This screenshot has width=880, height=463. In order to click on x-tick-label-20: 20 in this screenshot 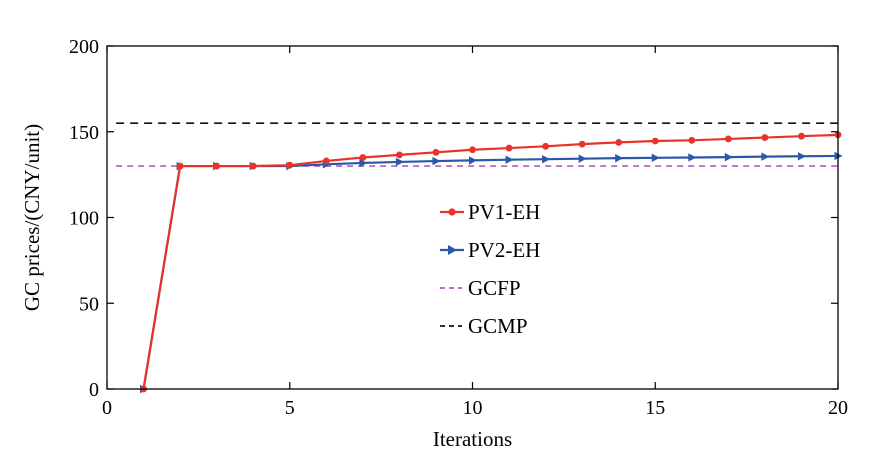, I will do `click(838, 408)`.